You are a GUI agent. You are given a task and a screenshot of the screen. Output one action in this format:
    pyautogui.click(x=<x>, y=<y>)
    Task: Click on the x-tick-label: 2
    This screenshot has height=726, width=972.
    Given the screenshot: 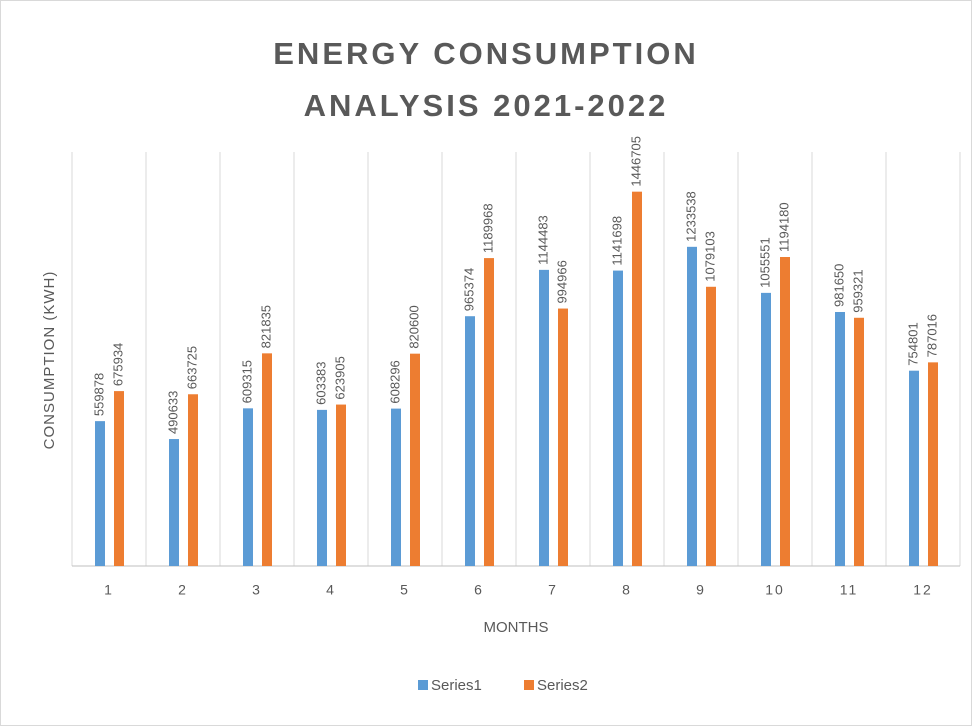 What is the action you would take?
    pyautogui.click(x=183, y=590)
    